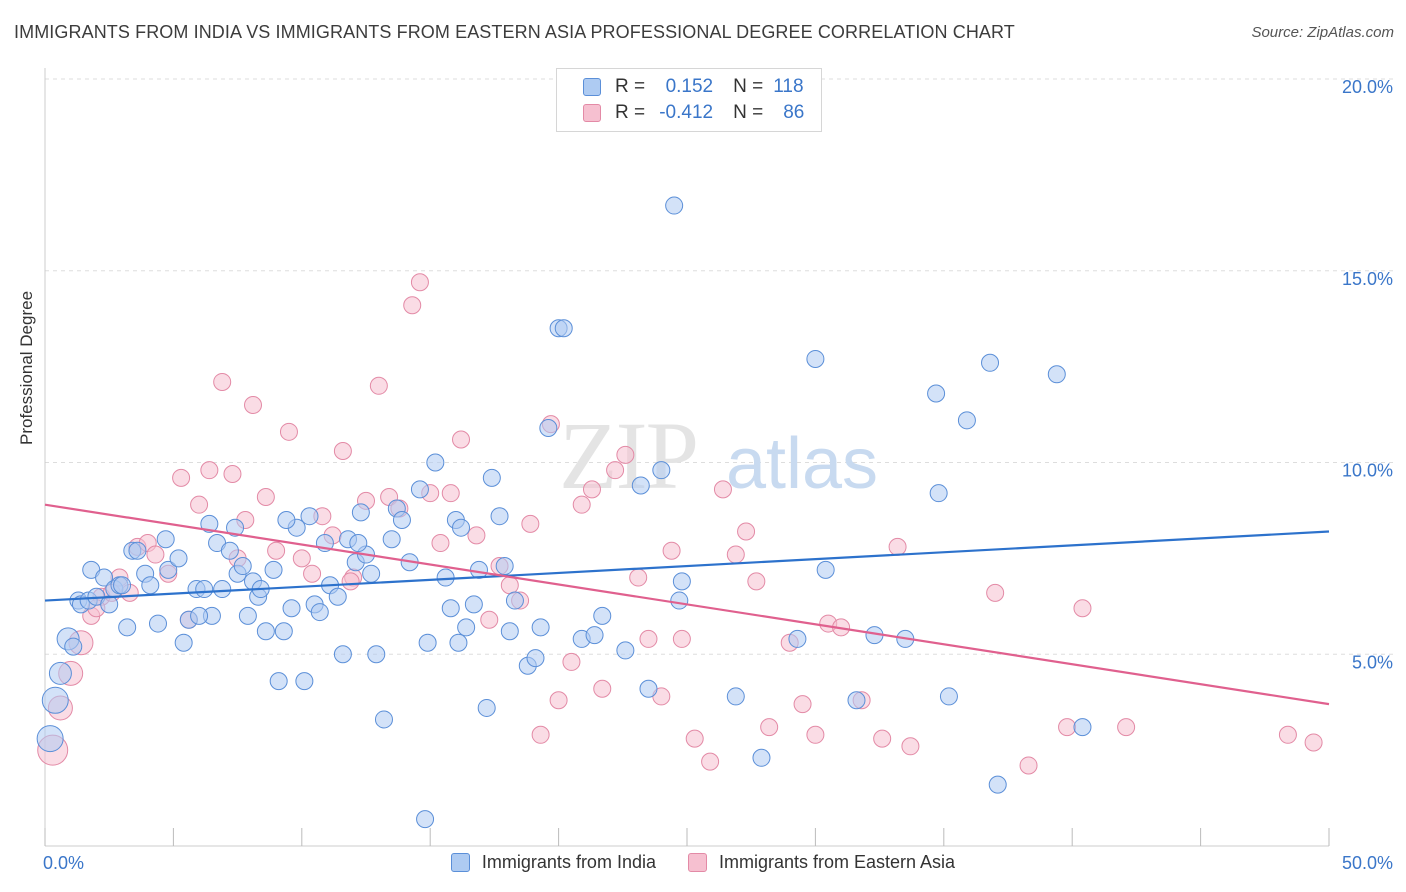 The height and width of the screenshot is (892, 1406). I want to click on eastern-asia-legend-swatch, so click(697, 862).